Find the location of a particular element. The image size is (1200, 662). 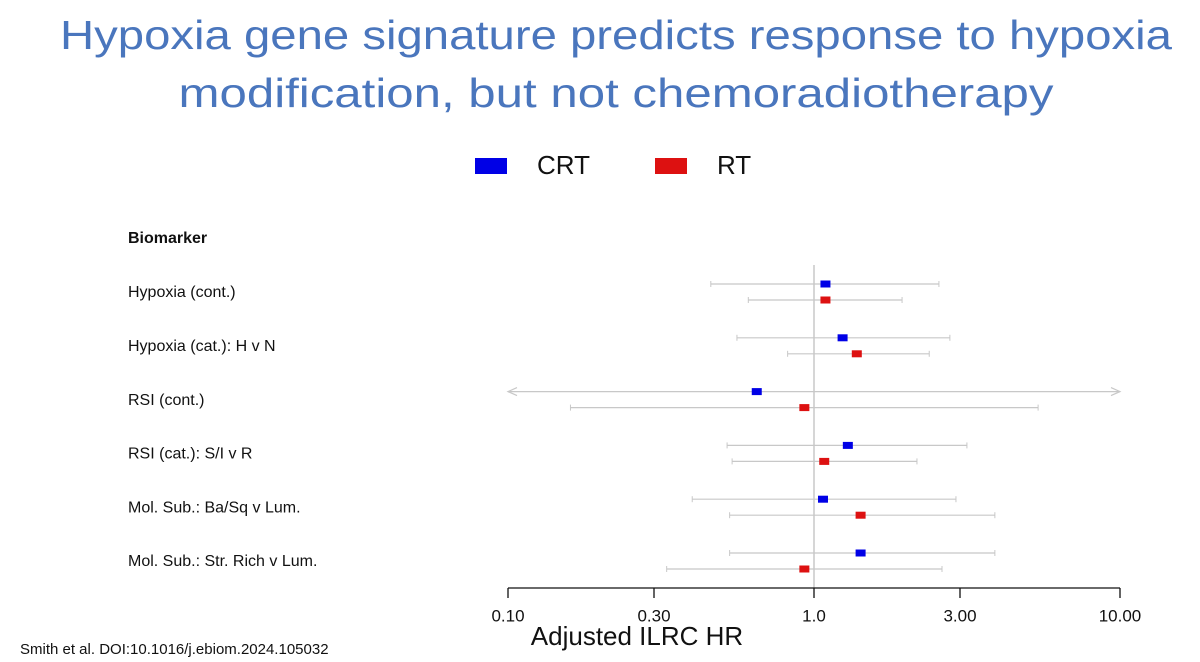

legend-label: RT is located at coordinates (734, 165).